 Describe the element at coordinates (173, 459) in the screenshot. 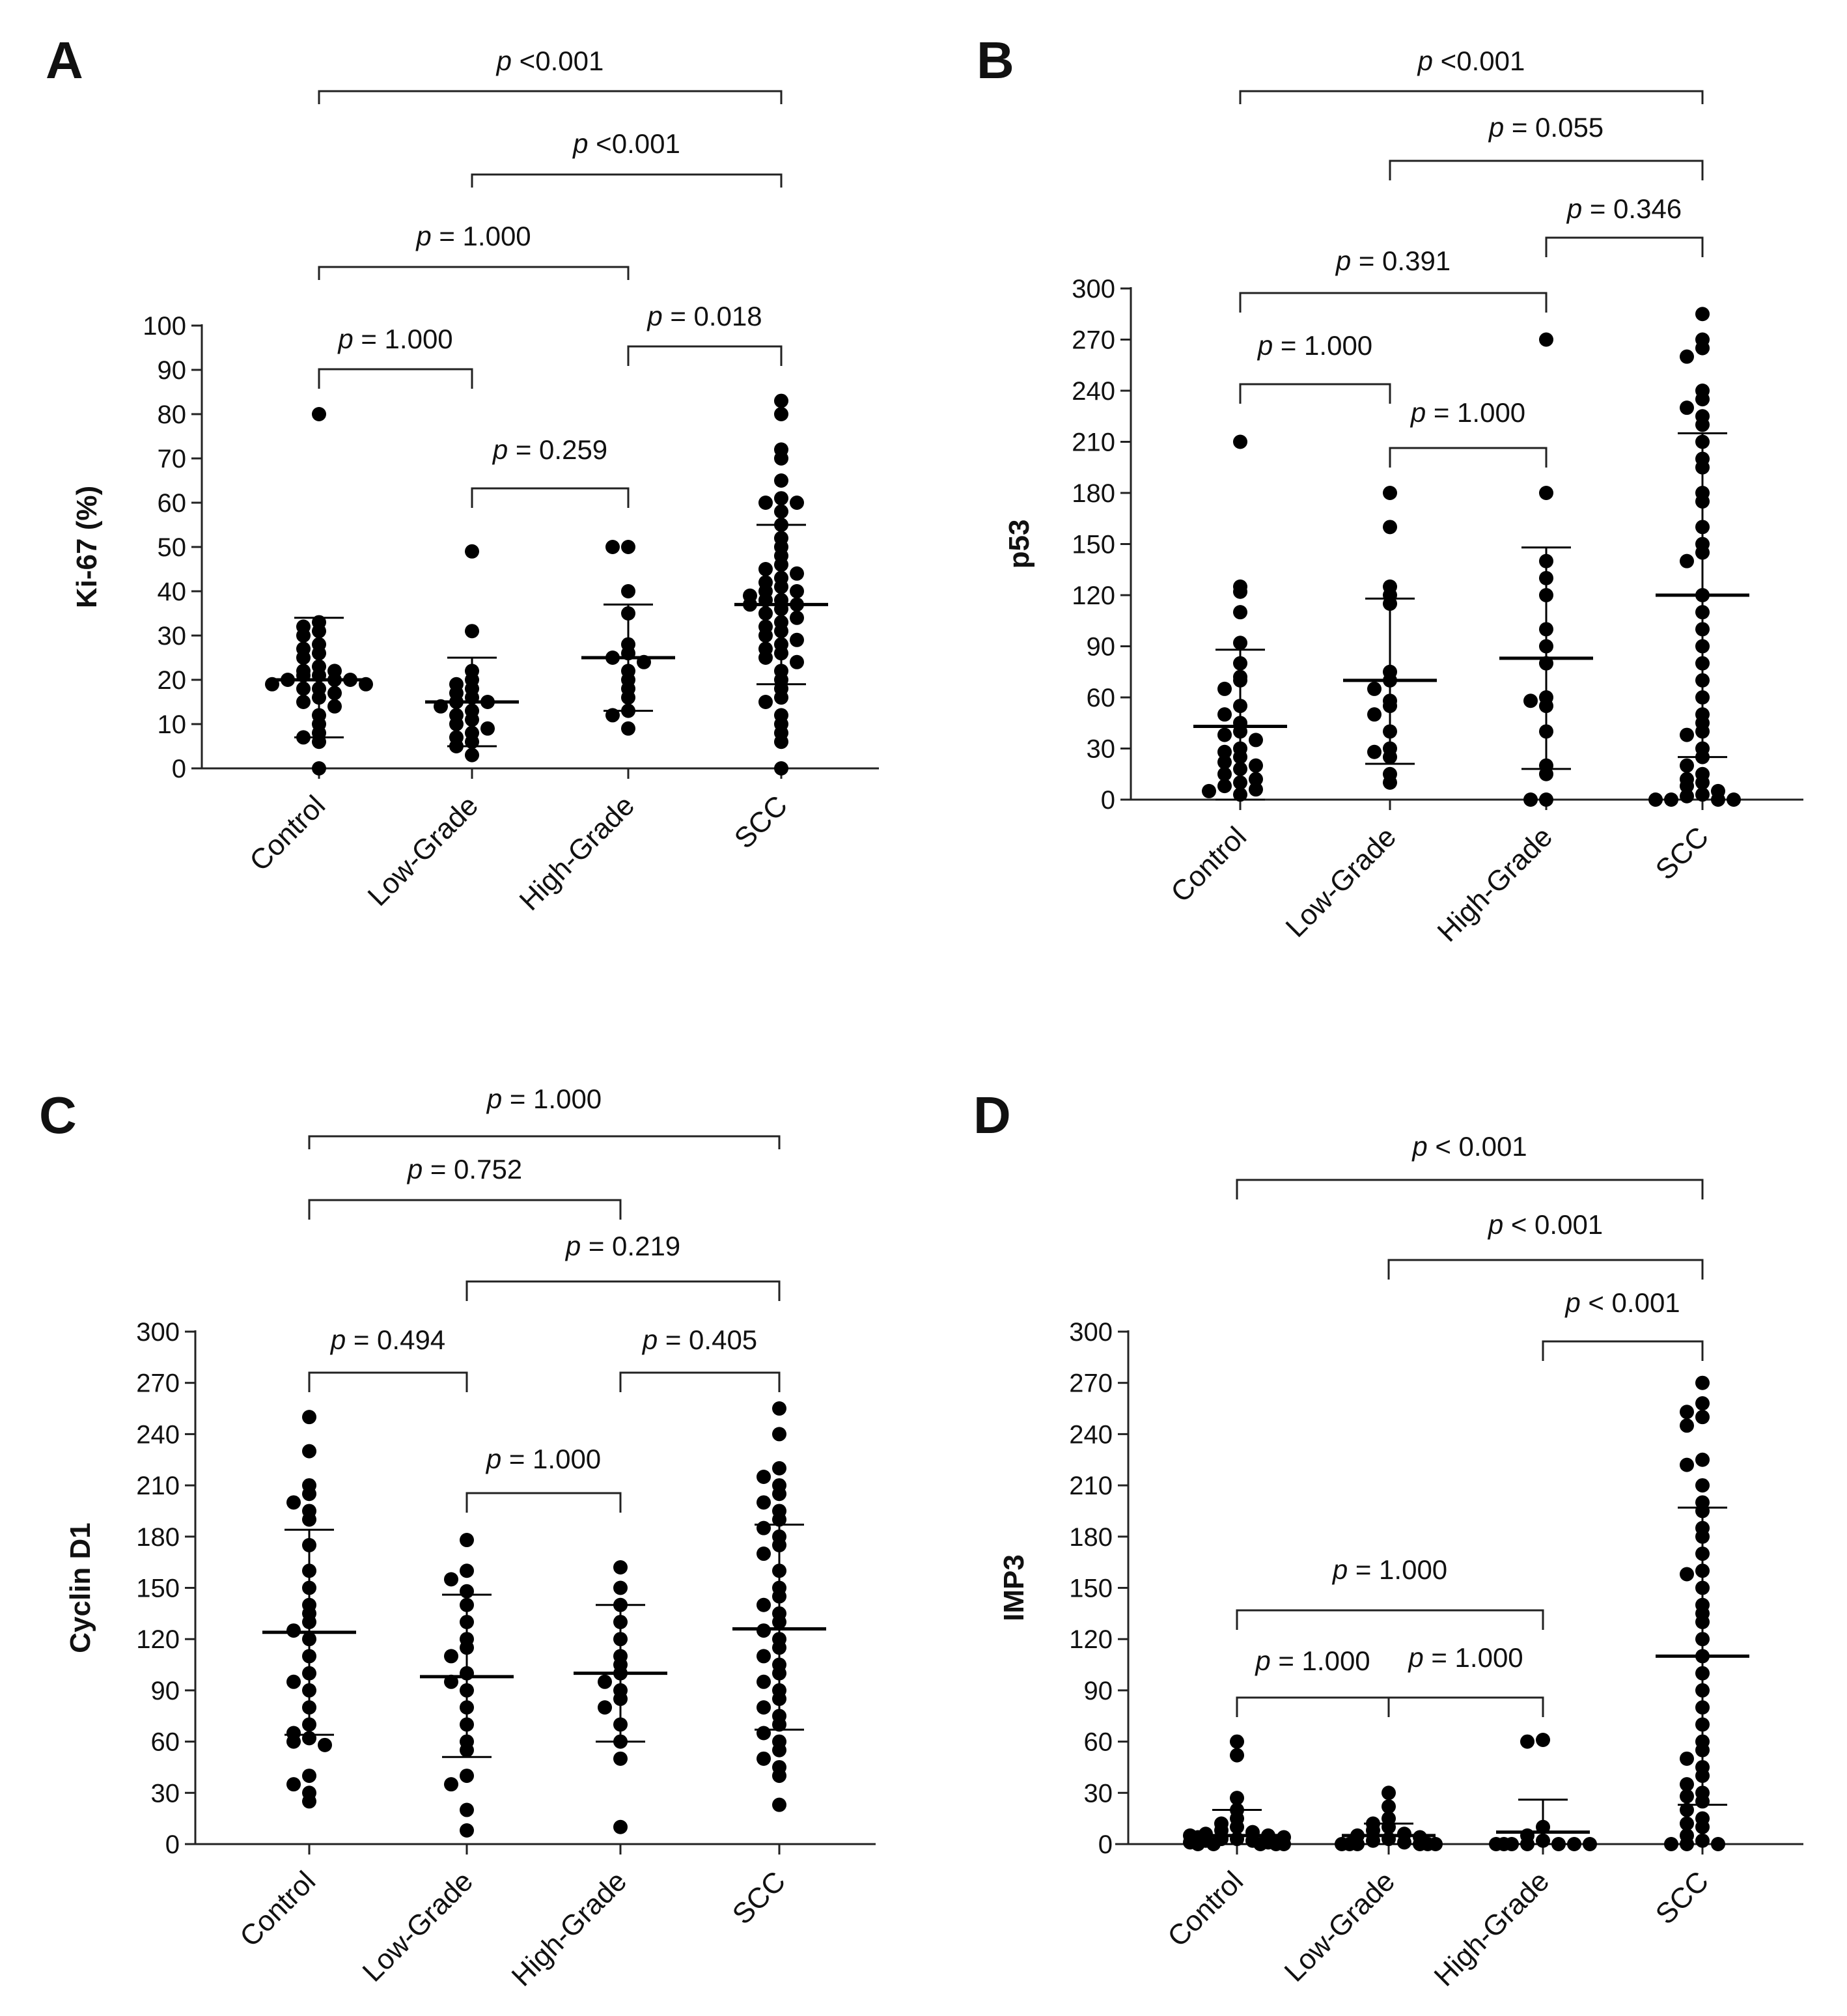

I see `y-tick-label: 70` at that location.